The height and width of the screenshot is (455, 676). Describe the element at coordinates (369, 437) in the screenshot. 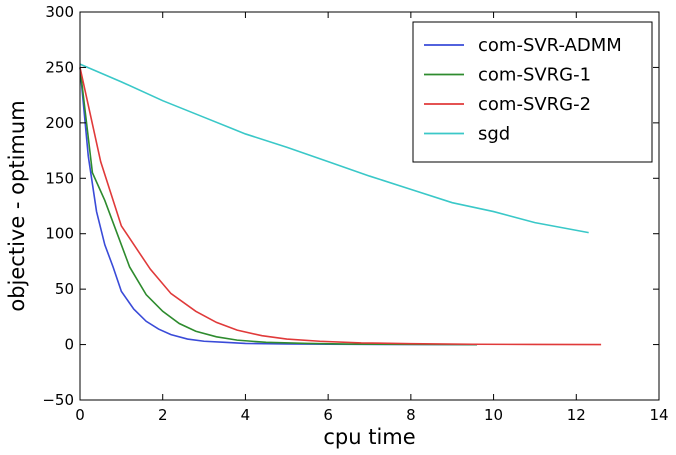

I see `x-axis-title: cpu time` at that location.